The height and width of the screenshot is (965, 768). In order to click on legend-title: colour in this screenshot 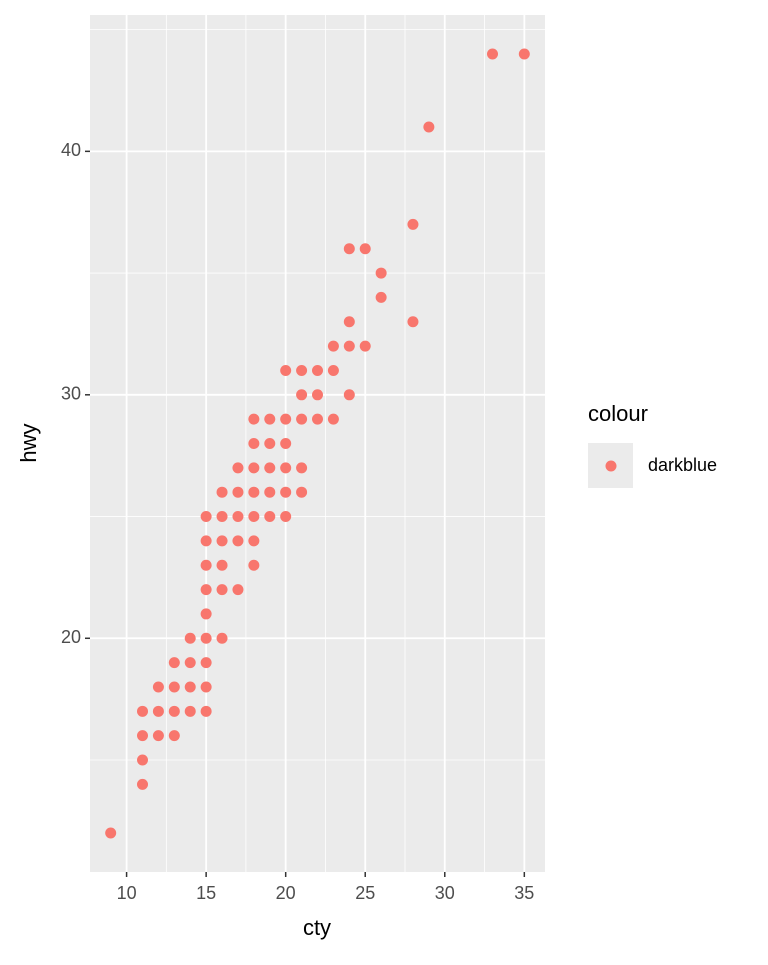, I will do `click(618, 413)`.